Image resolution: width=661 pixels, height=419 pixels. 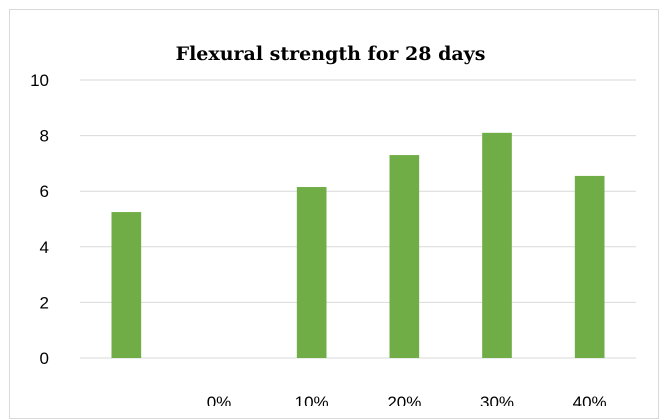 I want to click on chart-title: Flexural strength for 28 days, so click(x=330, y=54).